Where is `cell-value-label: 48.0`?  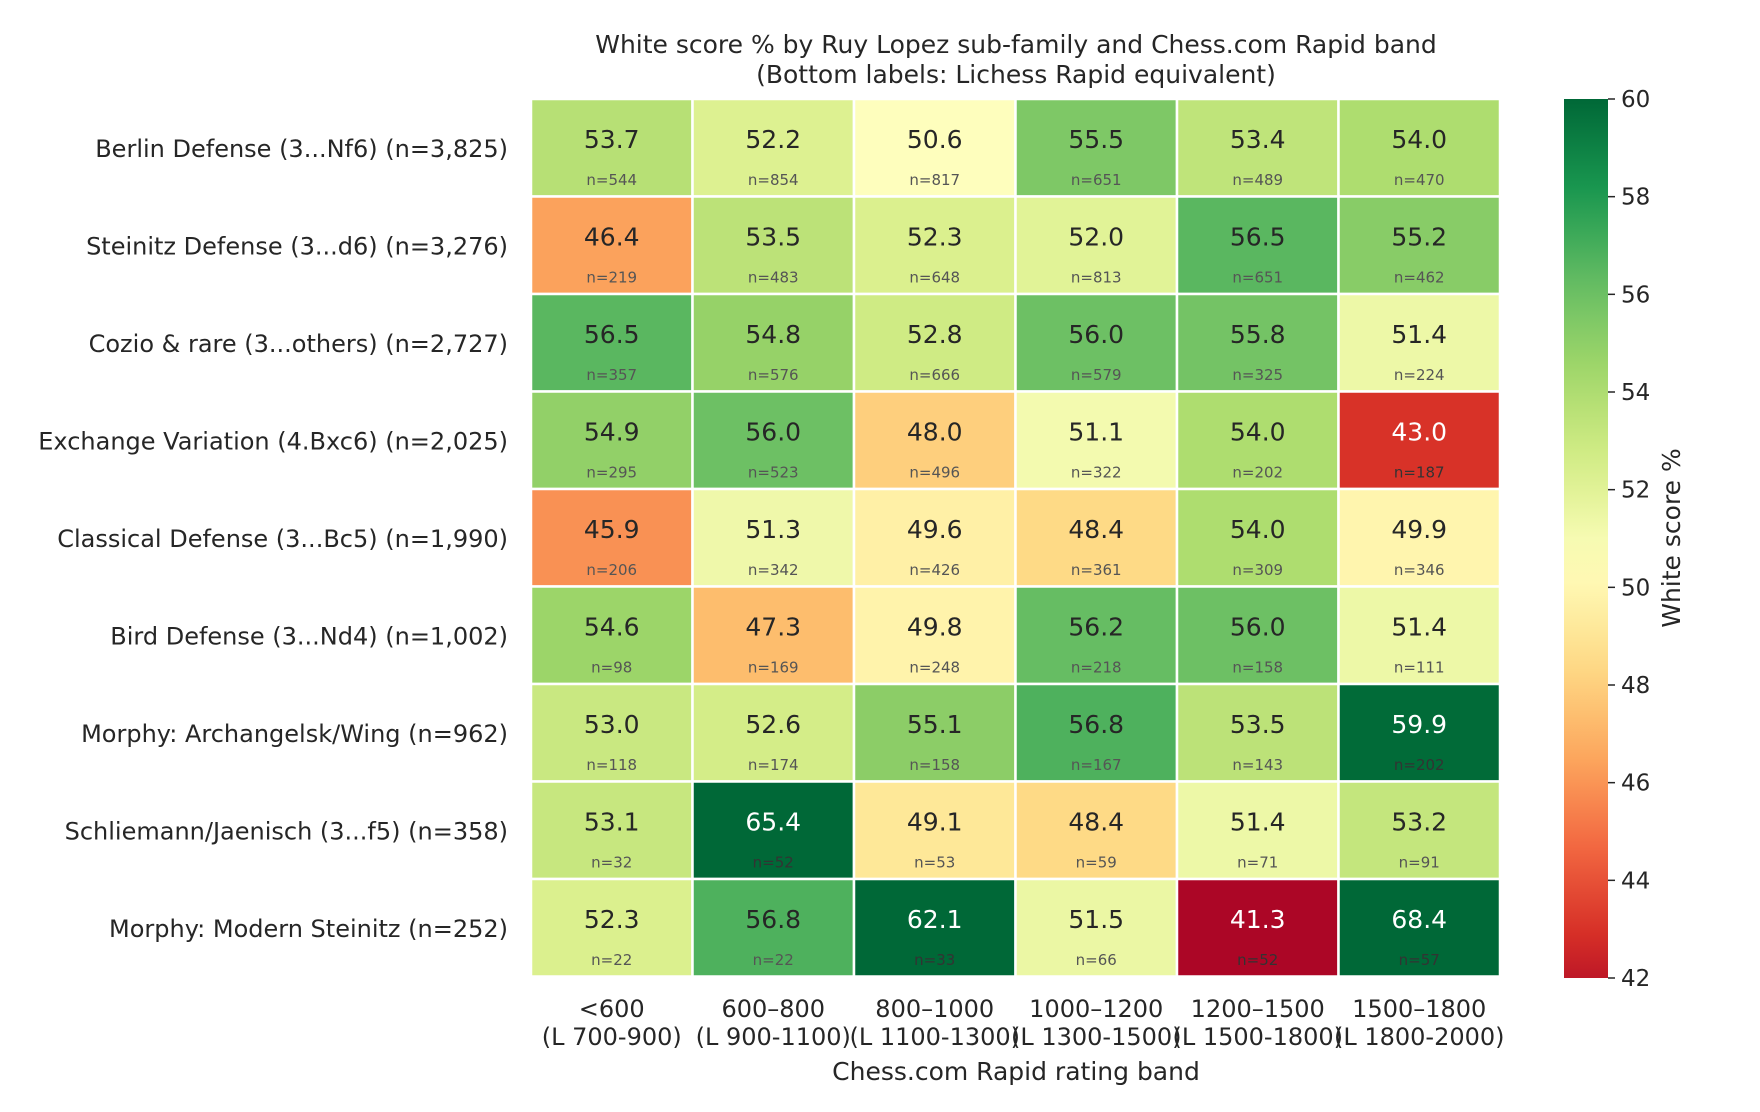 cell-value-label: 48.0 is located at coordinates (935, 431).